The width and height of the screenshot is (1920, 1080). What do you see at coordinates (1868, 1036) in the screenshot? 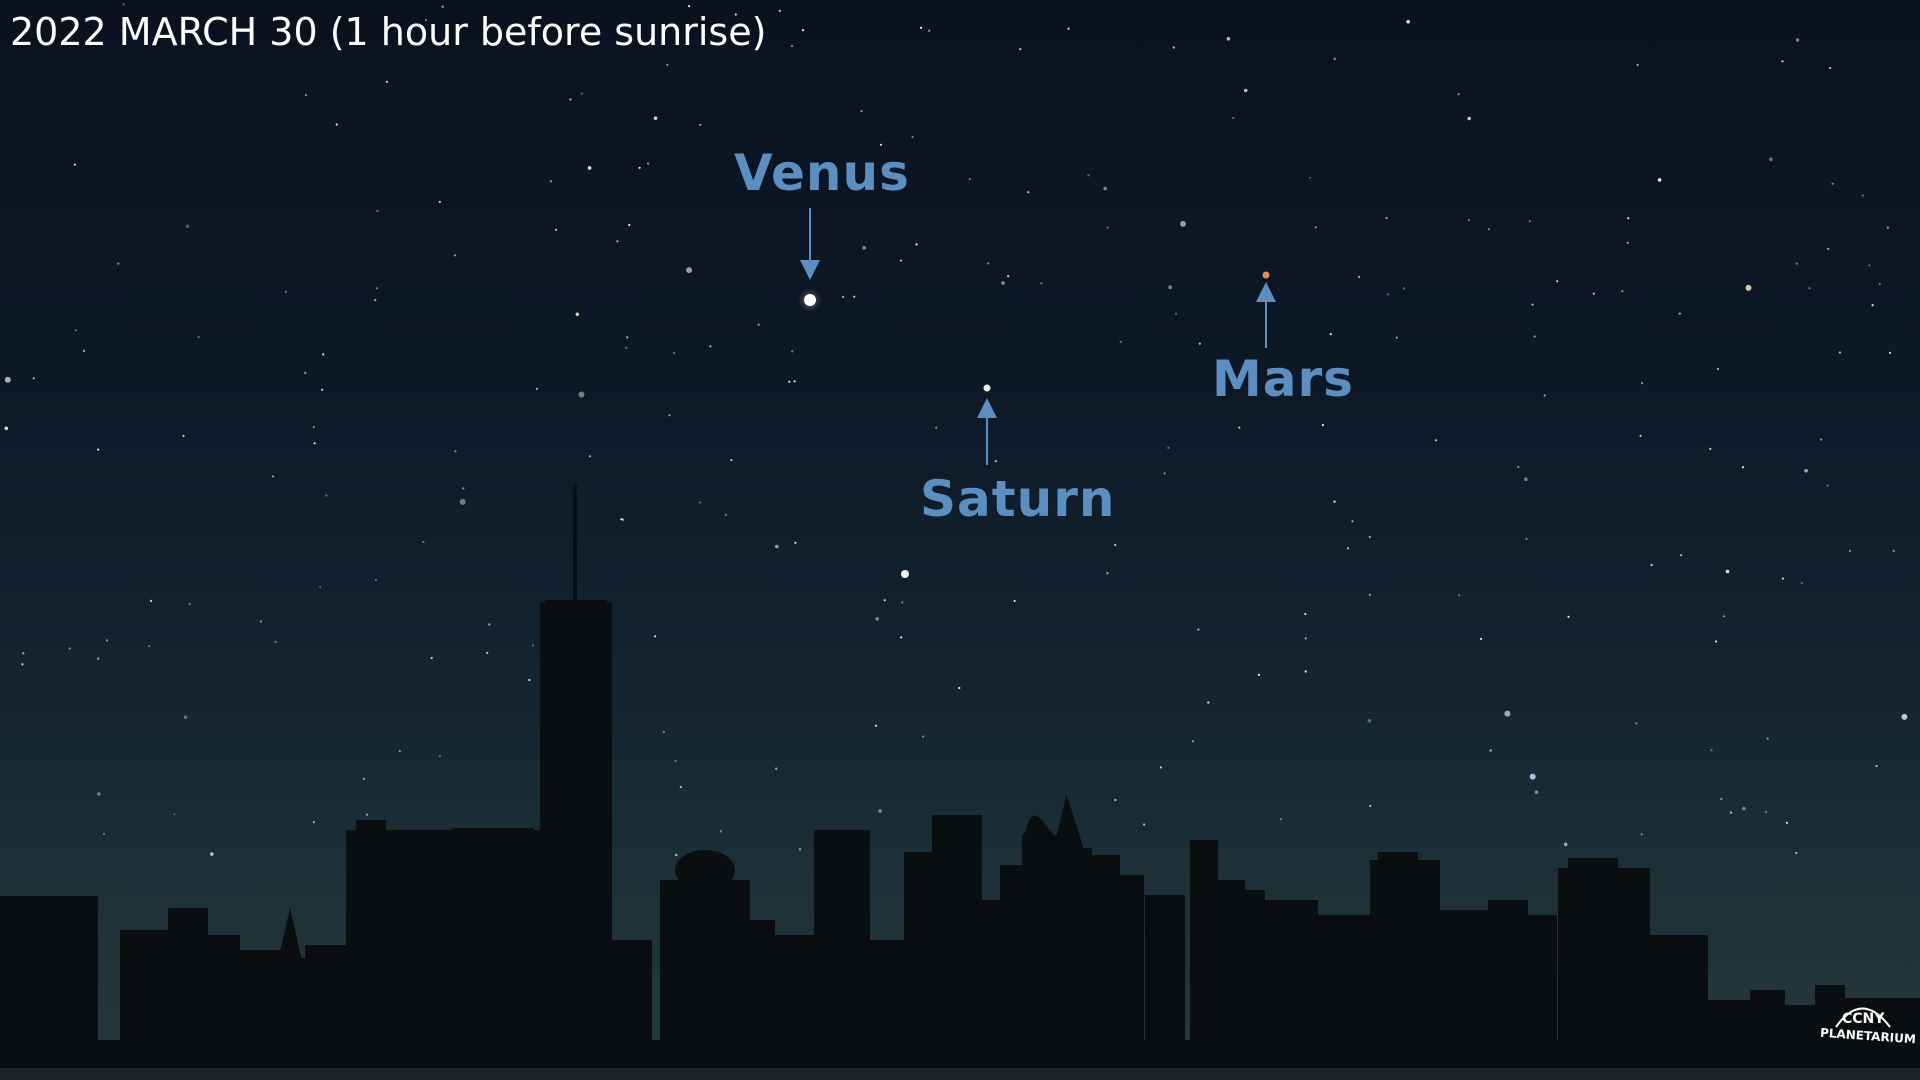
I see `logo-line-2: PLANETARIUM` at bounding box center [1868, 1036].